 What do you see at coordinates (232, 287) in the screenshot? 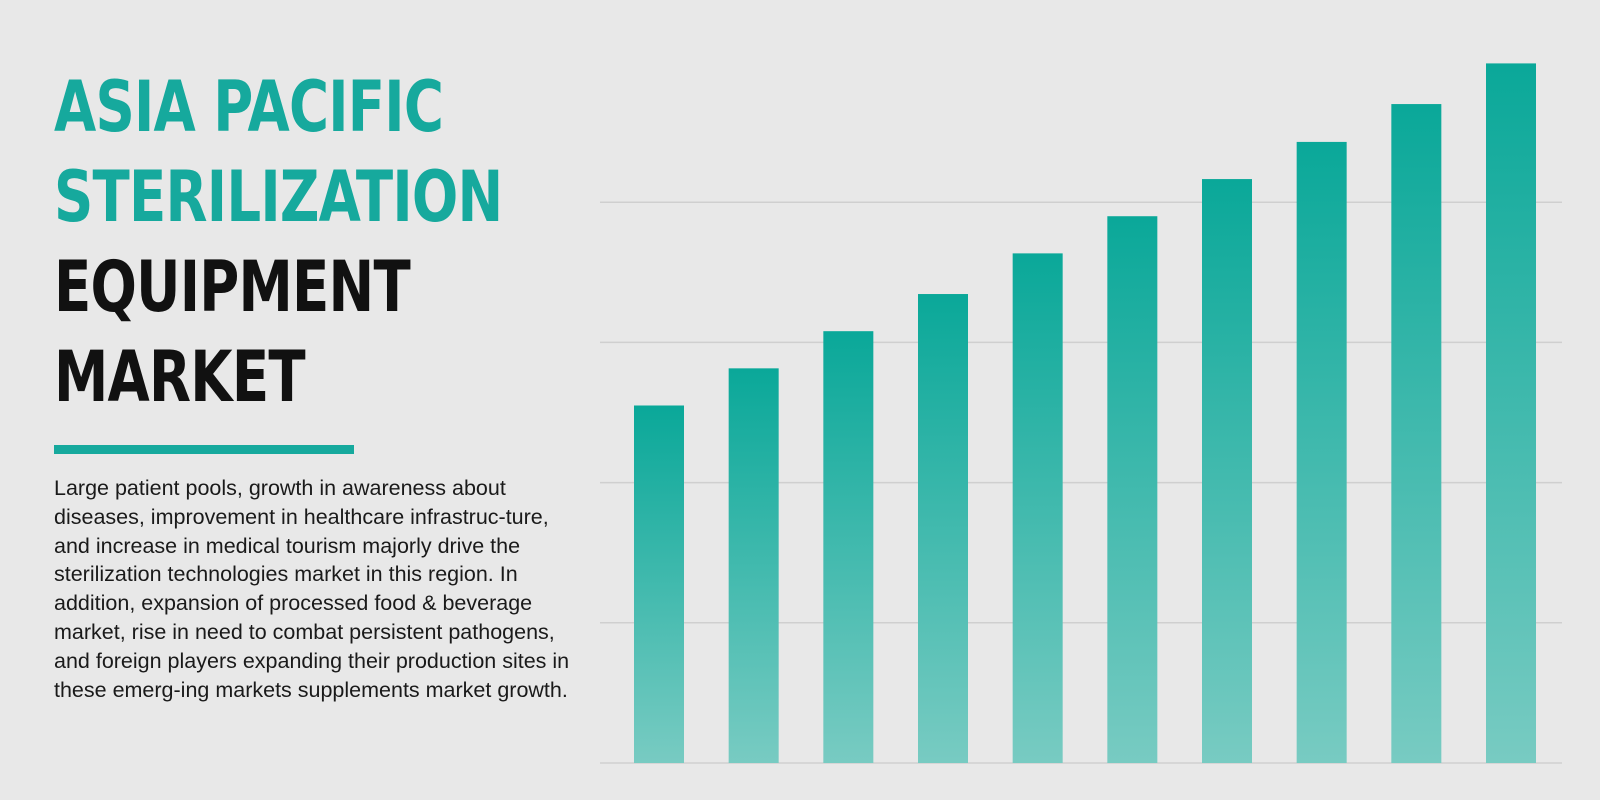
I see `title-line-3: EQUIPMENT` at bounding box center [232, 287].